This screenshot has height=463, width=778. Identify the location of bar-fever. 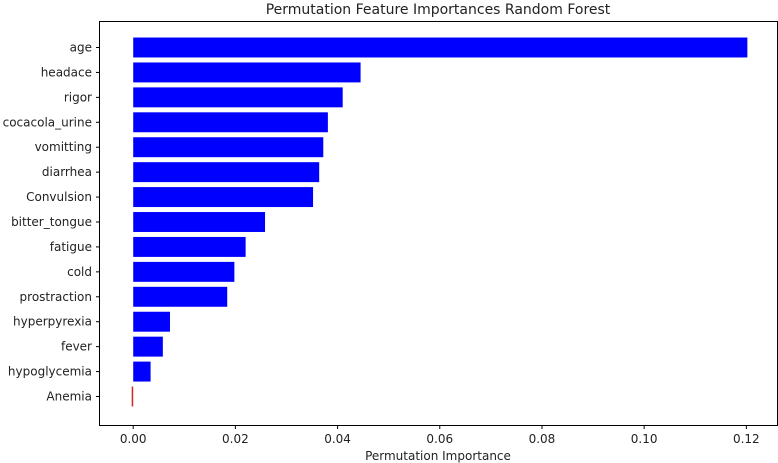
(148, 346).